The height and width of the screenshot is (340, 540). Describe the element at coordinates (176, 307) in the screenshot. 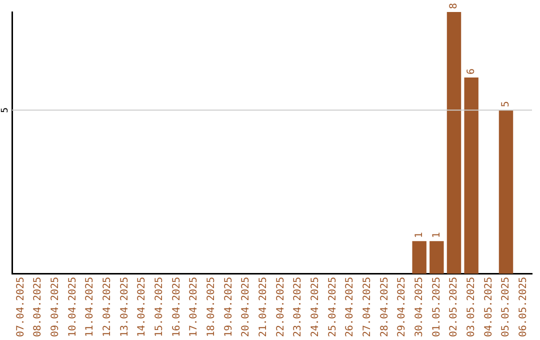

I see `x-tick-label: 16.04.2025` at that location.